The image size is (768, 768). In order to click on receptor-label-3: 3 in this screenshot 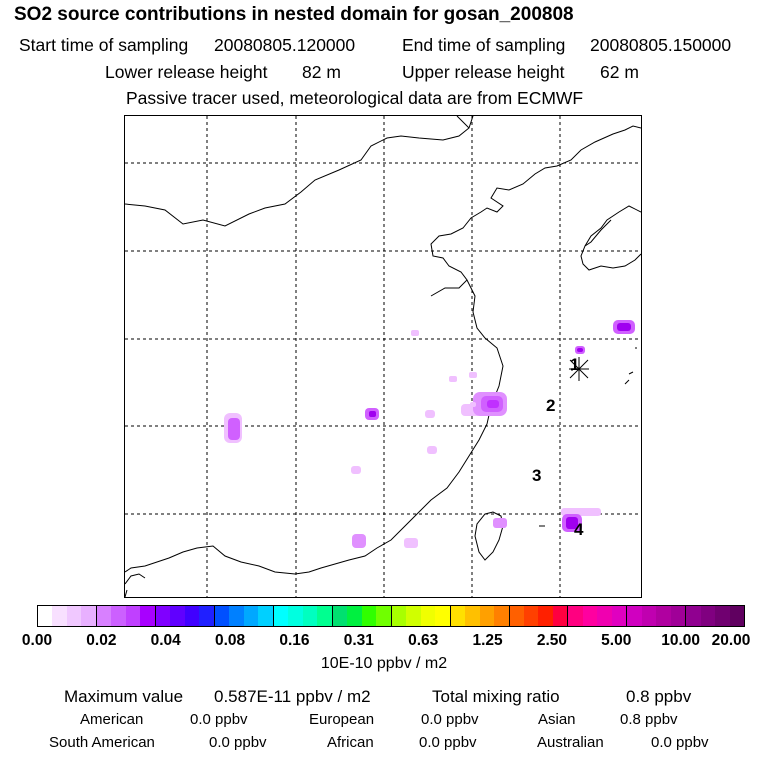, I will do `click(536, 475)`.